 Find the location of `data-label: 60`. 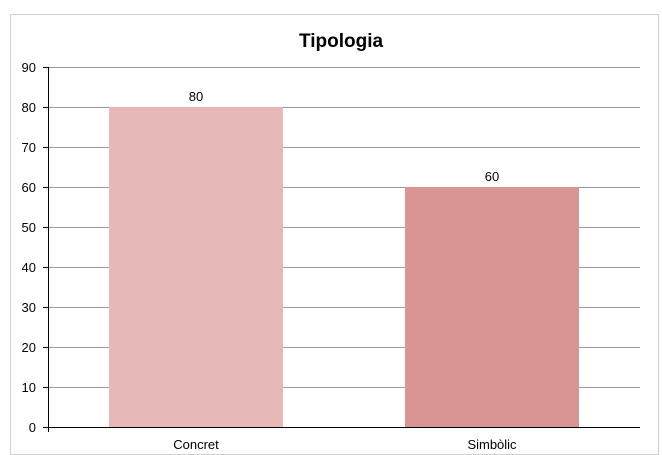

data-label: 60 is located at coordinates (492, 176).